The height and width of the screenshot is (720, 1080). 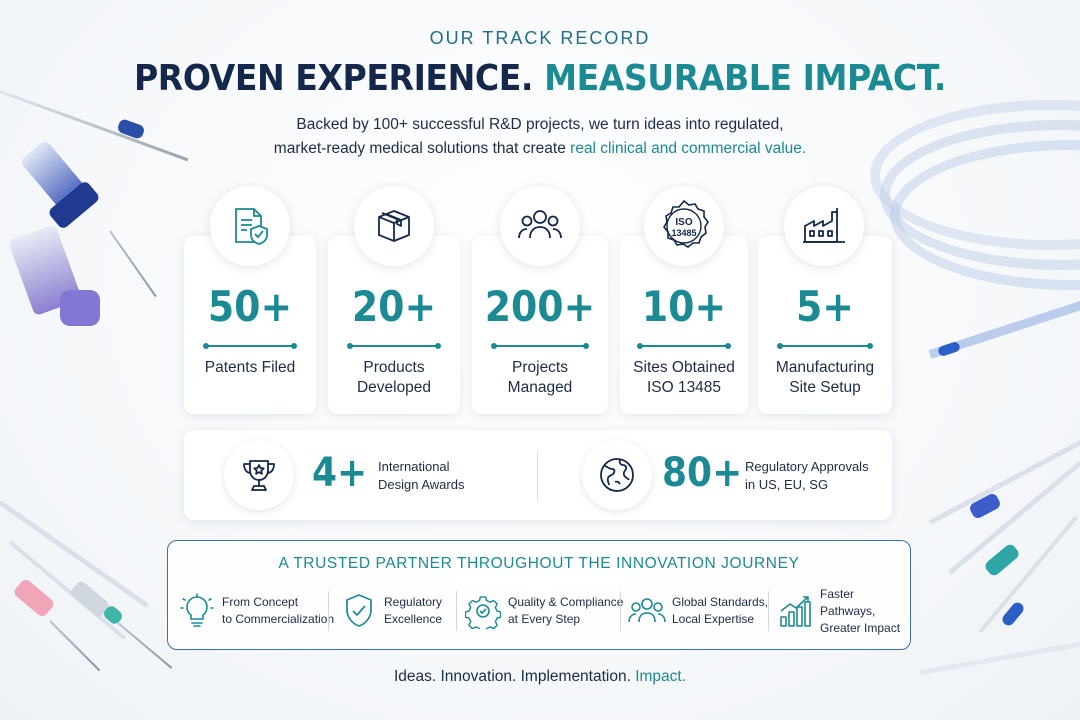 I want to click on gear-icon, so click(x=483, y=611).